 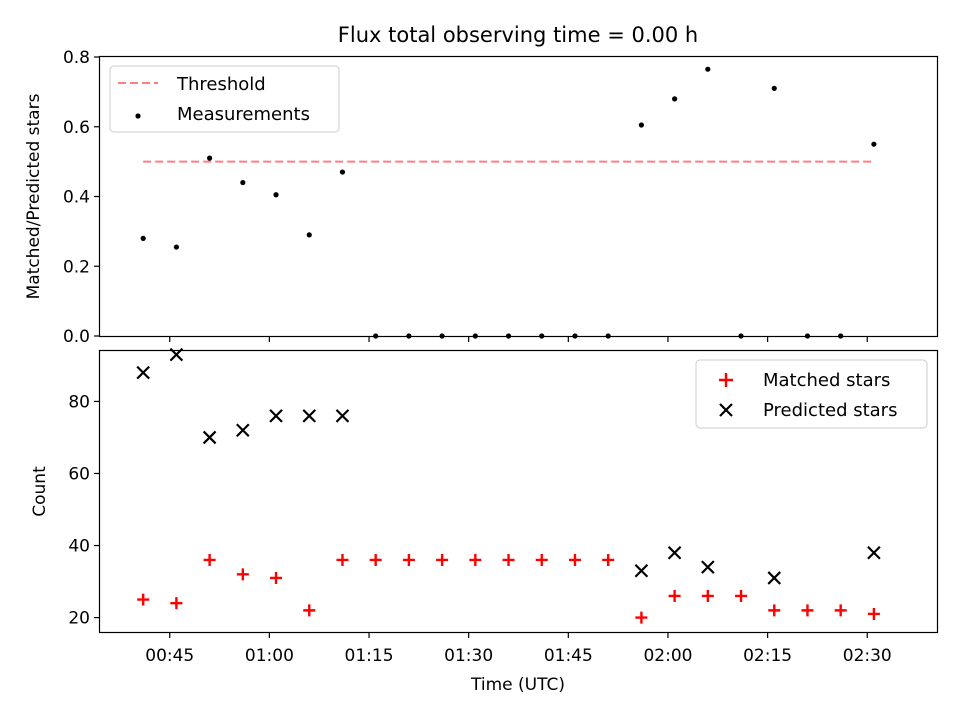 What do you see at coordinates (517, 685) in the screenshot?
I see `x-axis-label: Time (UTC)` at bounding box center [517, 685].